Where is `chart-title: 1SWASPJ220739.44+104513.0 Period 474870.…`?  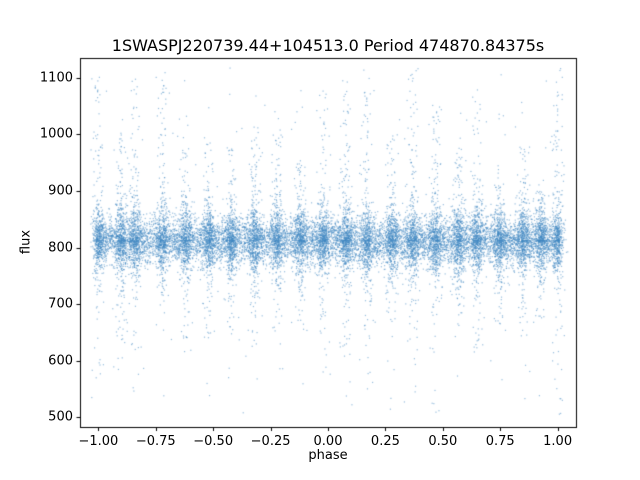
chart-title: 1SWASPJ220739.44+104513.0 Period 474870.… is located at coordinates (328, 45).